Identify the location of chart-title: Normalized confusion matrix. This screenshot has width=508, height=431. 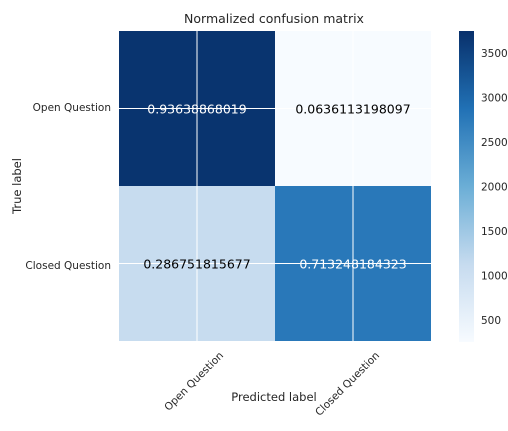
(274, 18).